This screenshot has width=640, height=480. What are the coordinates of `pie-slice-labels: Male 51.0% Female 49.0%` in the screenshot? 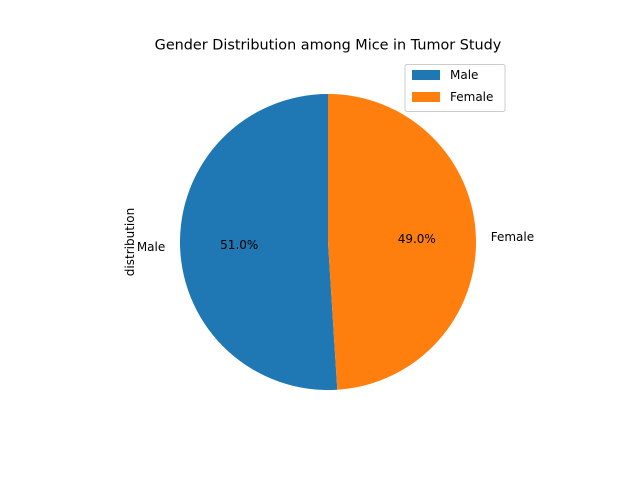 It's located at (335, 242).